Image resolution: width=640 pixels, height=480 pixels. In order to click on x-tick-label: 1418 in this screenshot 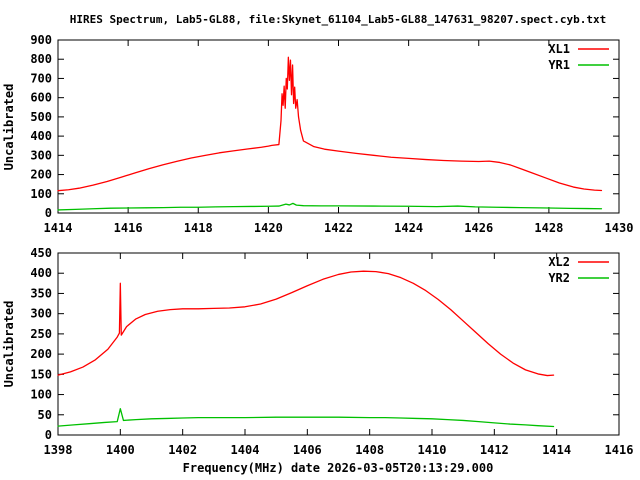, I will do `click(198, 228)`.